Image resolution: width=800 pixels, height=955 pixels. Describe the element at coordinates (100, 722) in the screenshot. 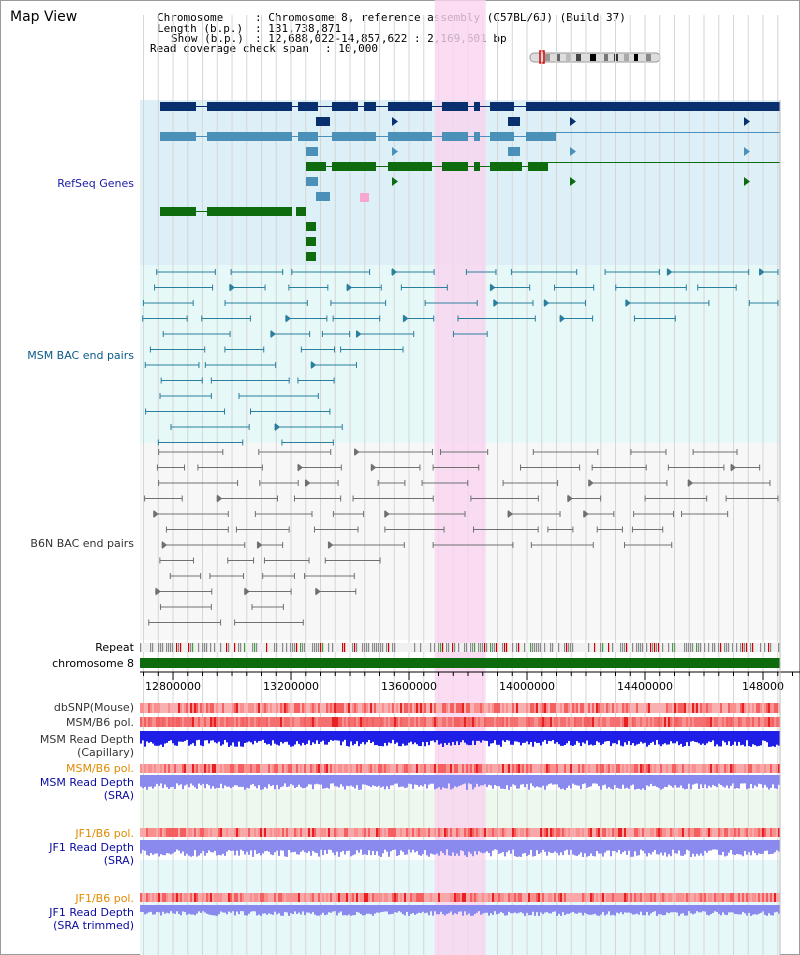

I see `track-label-msm-b6-pol: MSM/B6 pol.` at that location.